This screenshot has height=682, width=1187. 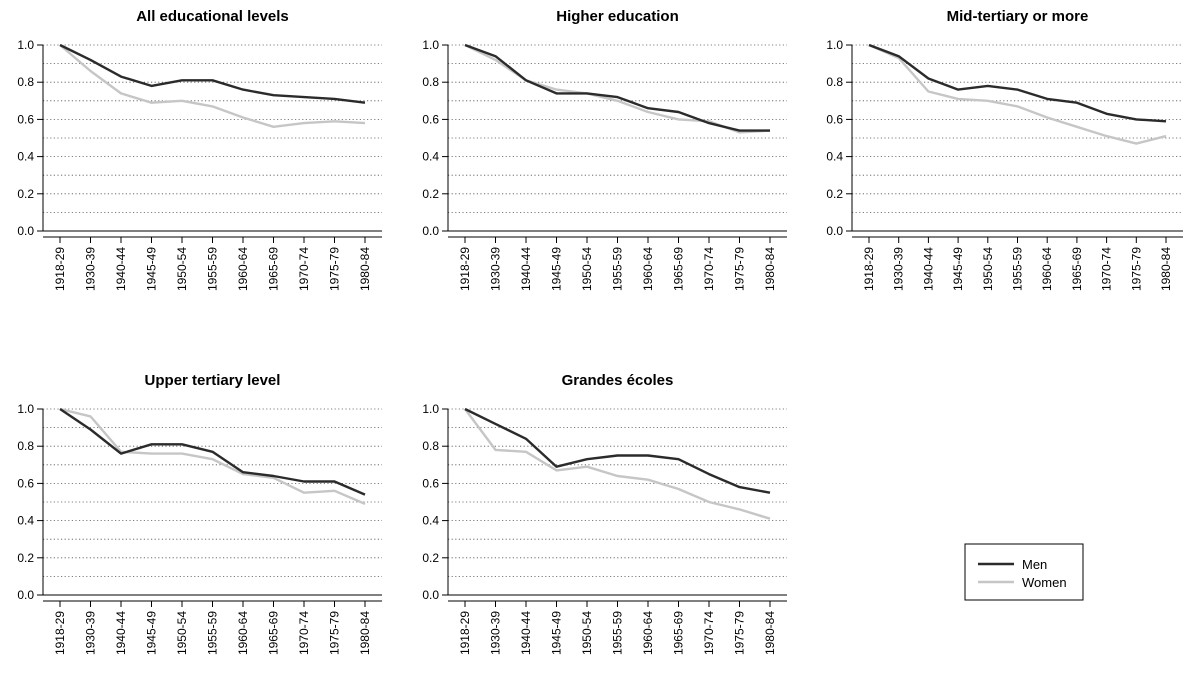 I want to click on legend: Men Women, so click(x=1024, y=572).